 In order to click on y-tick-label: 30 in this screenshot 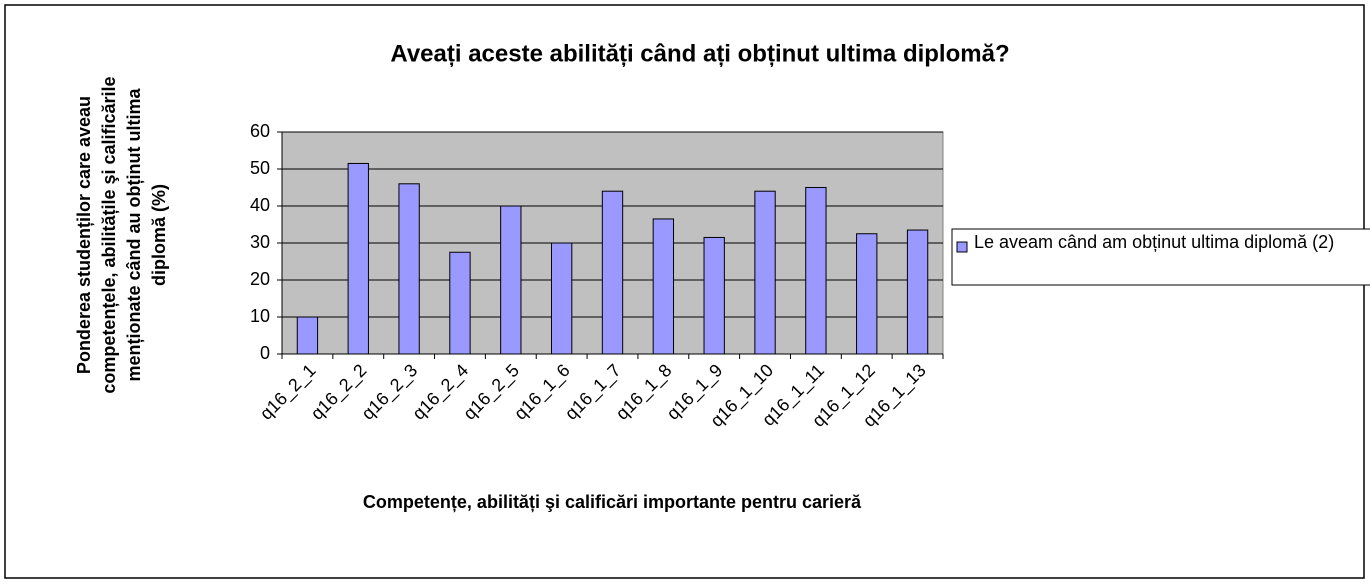, I will do `click(260, 242)`.